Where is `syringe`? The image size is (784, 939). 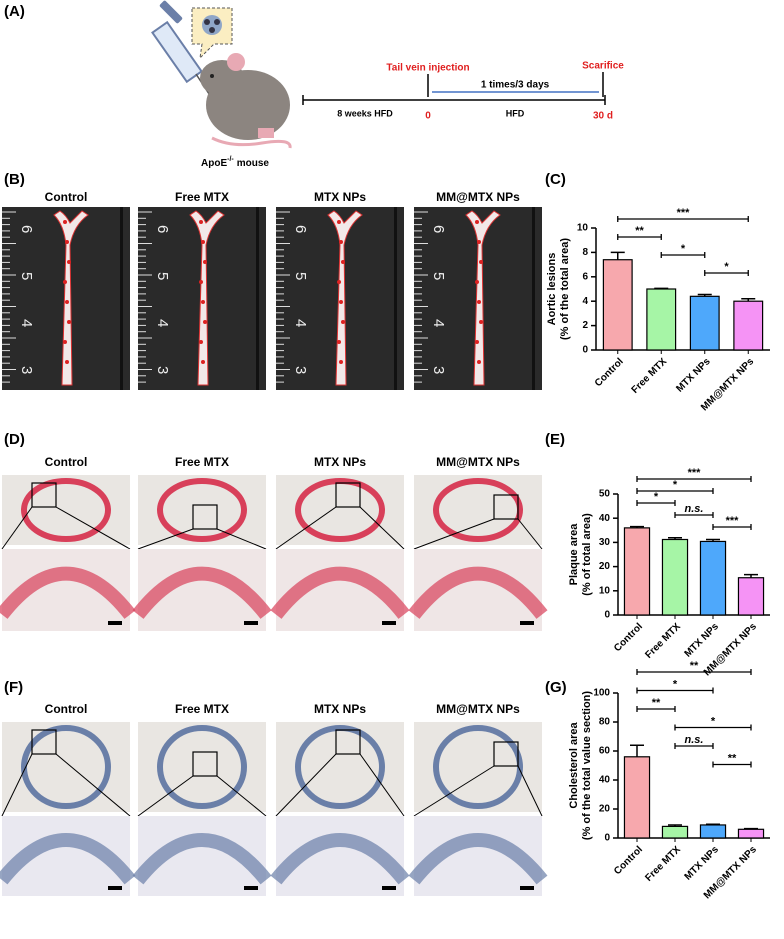 syringe is located at coordinates (182, 50).